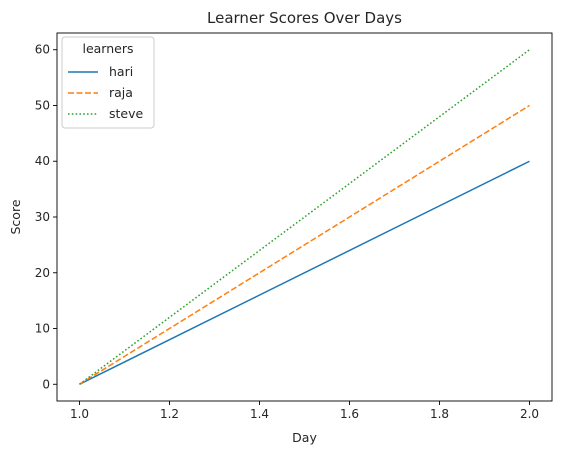 This screenshot has height=455, width=562. Describe the element at coordinates (126, 113) in the screenshot. I see `legend-label-steve: steve` at that location.